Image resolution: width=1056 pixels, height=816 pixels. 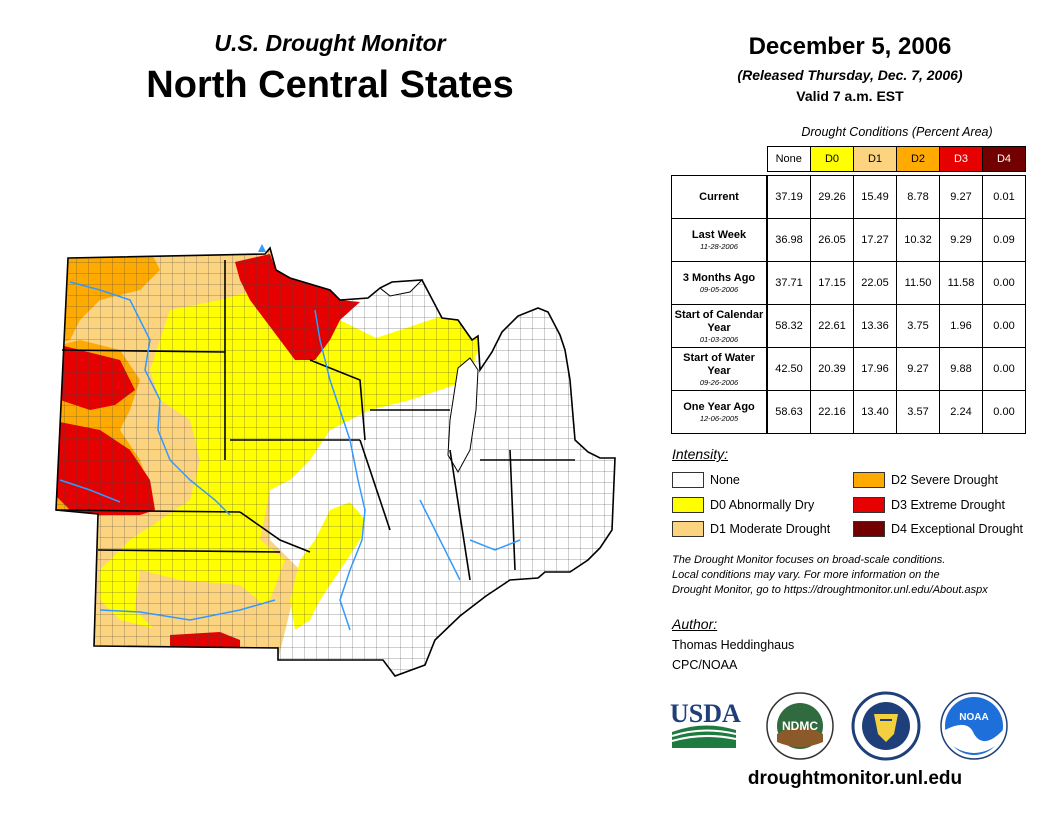 What do you see at coordinates (875, 369) in the screenshot?
I see `table-cell: 17.96` at bounding box center [875, 369].